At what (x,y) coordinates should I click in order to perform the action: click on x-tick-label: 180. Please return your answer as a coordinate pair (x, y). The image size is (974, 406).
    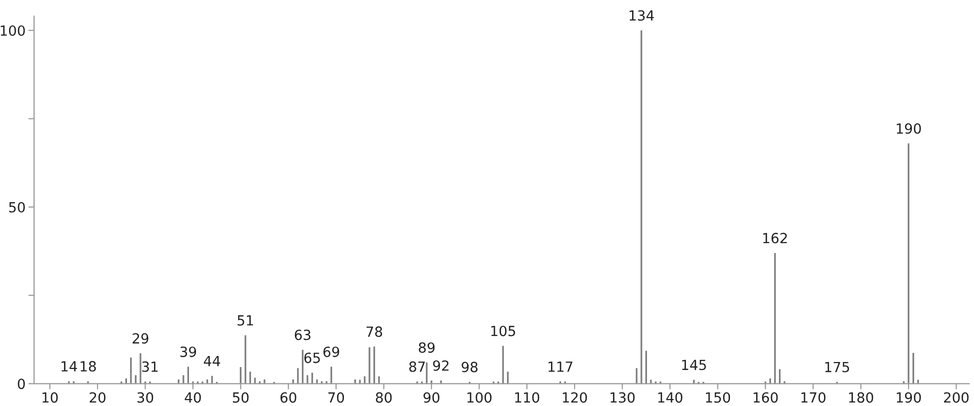
    Looking at the image, I should click on (861, 397).